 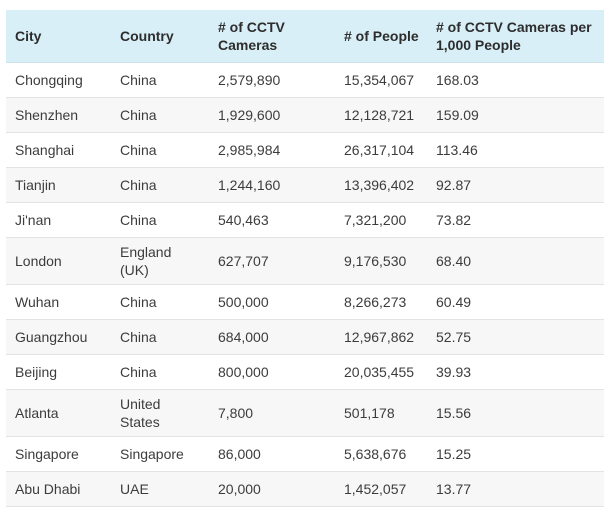 I want to click on per-thousand-cell: 168.03, so click(x=515, y=80).